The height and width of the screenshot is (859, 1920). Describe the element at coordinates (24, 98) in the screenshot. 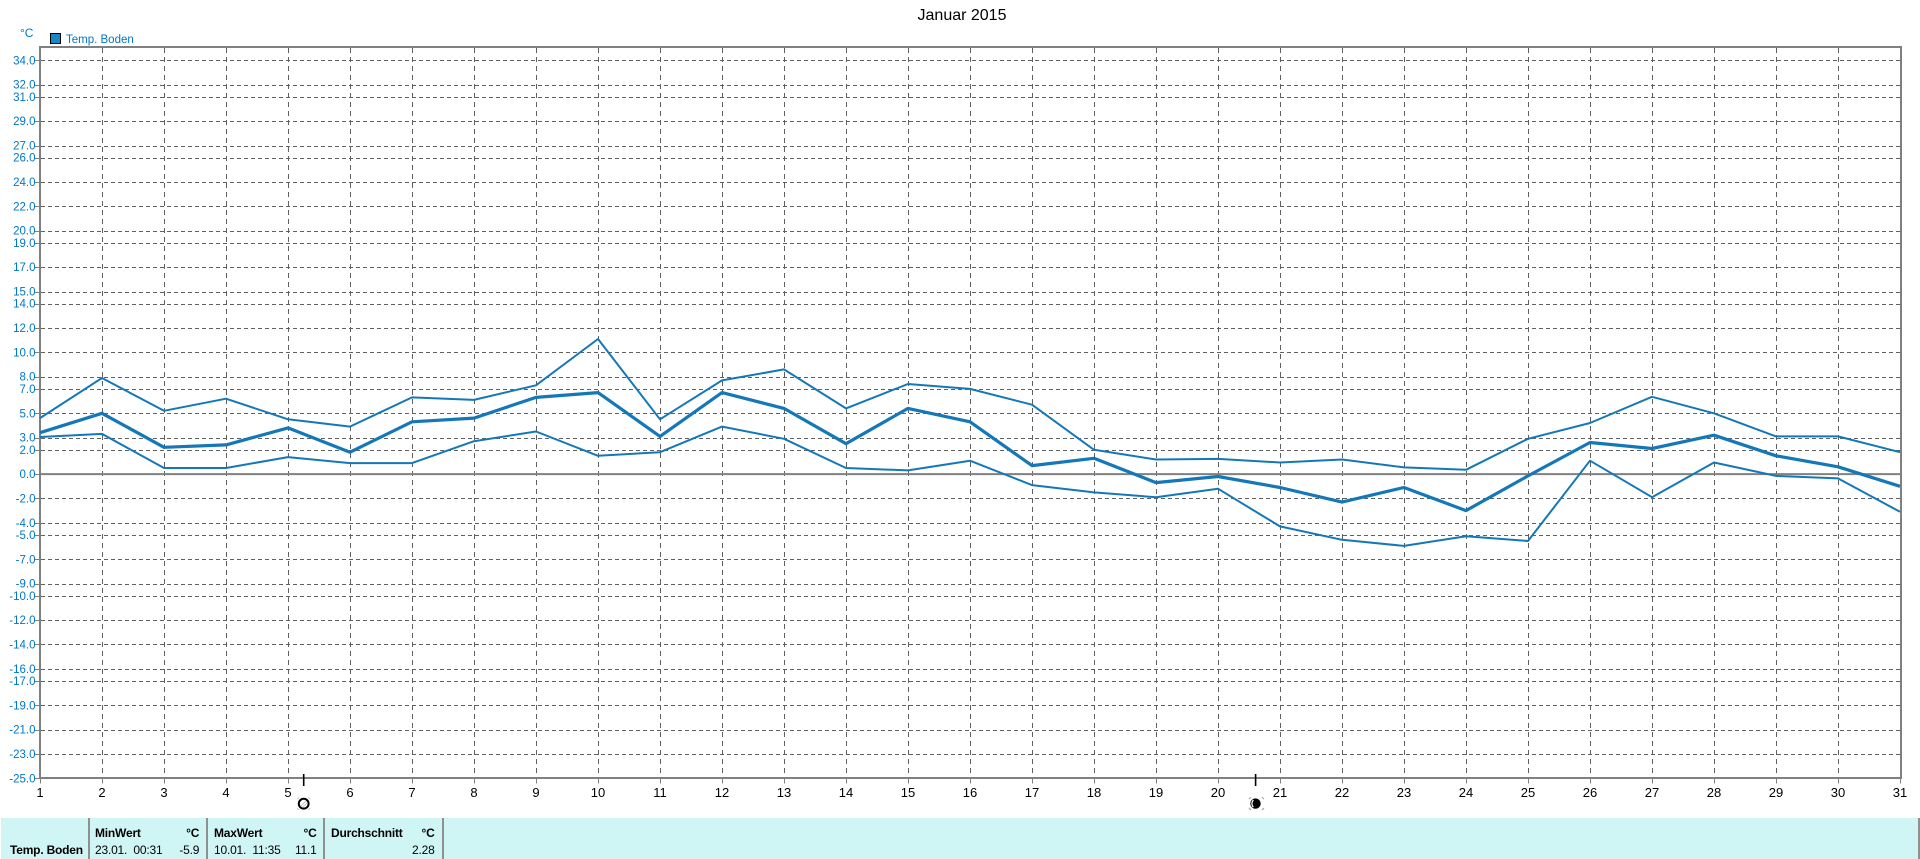

I see `svg-text: 31.0` at that location.